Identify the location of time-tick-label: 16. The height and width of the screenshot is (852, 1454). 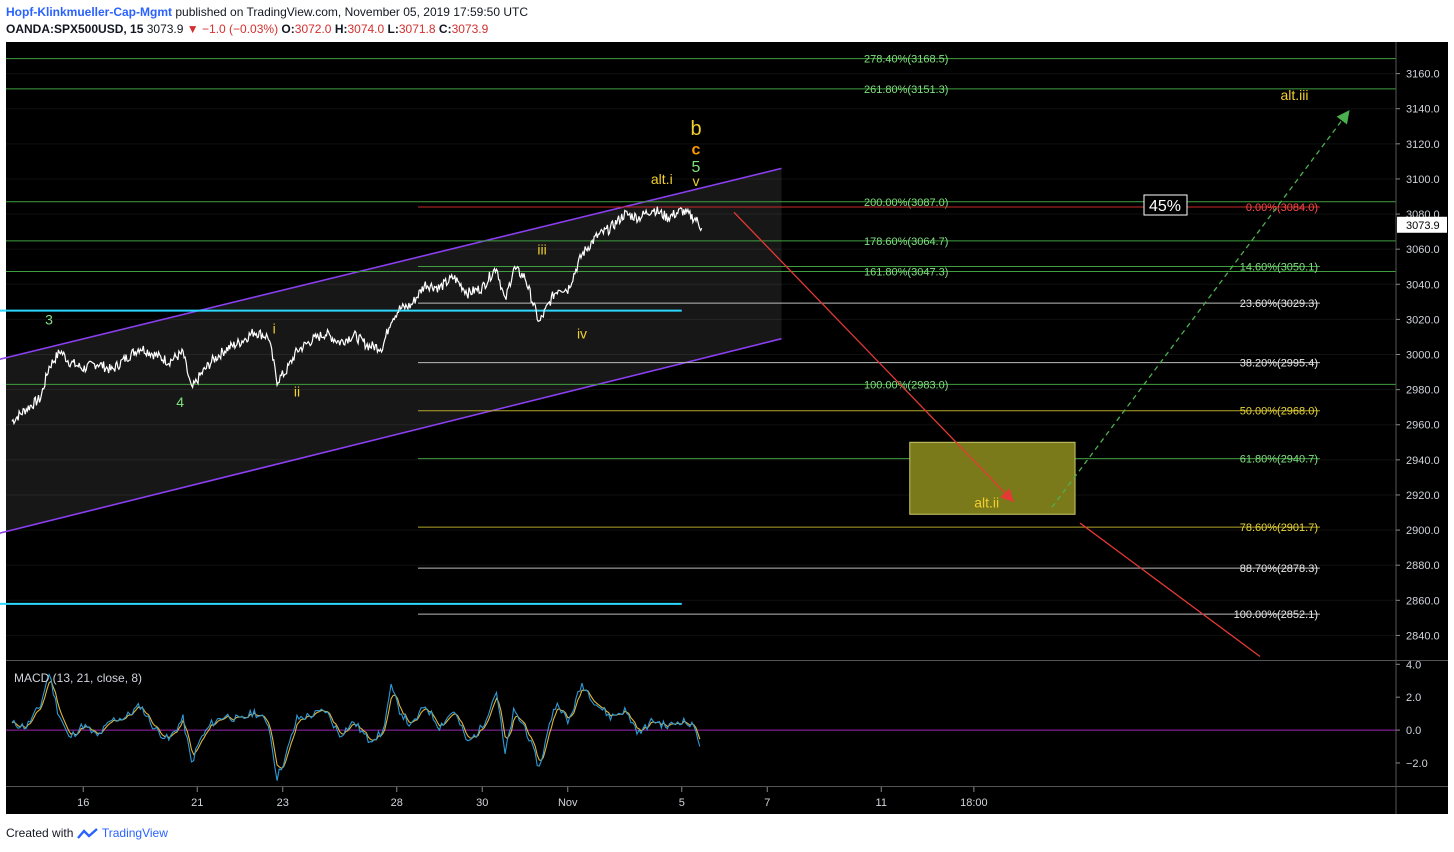
(83, 803).